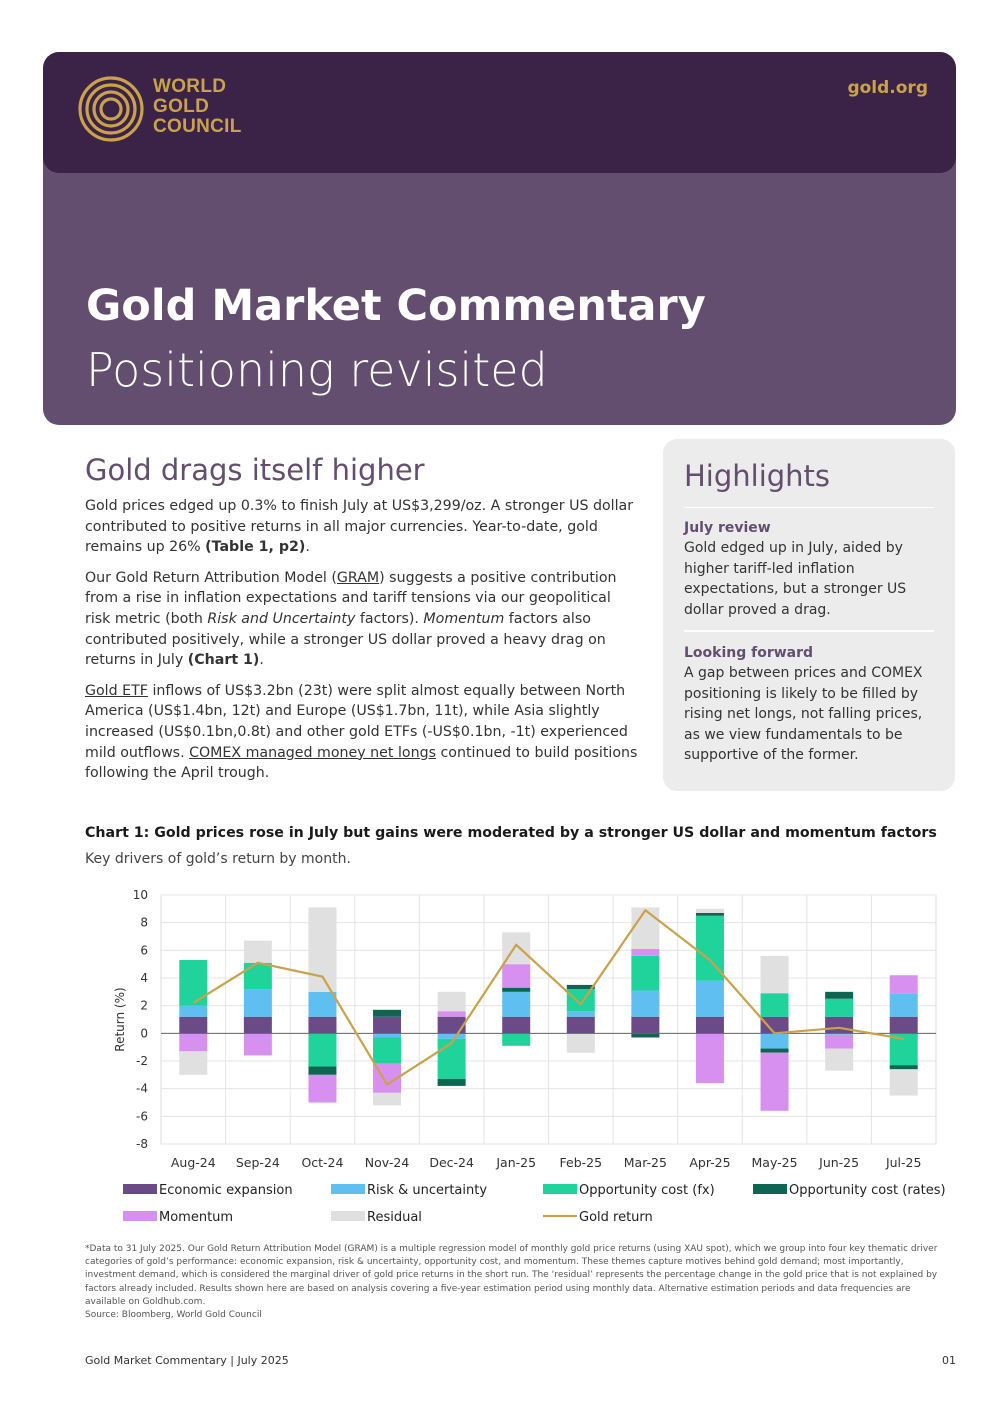  I want to click on x-tick-label: Sep-24, so click(258, 1162).